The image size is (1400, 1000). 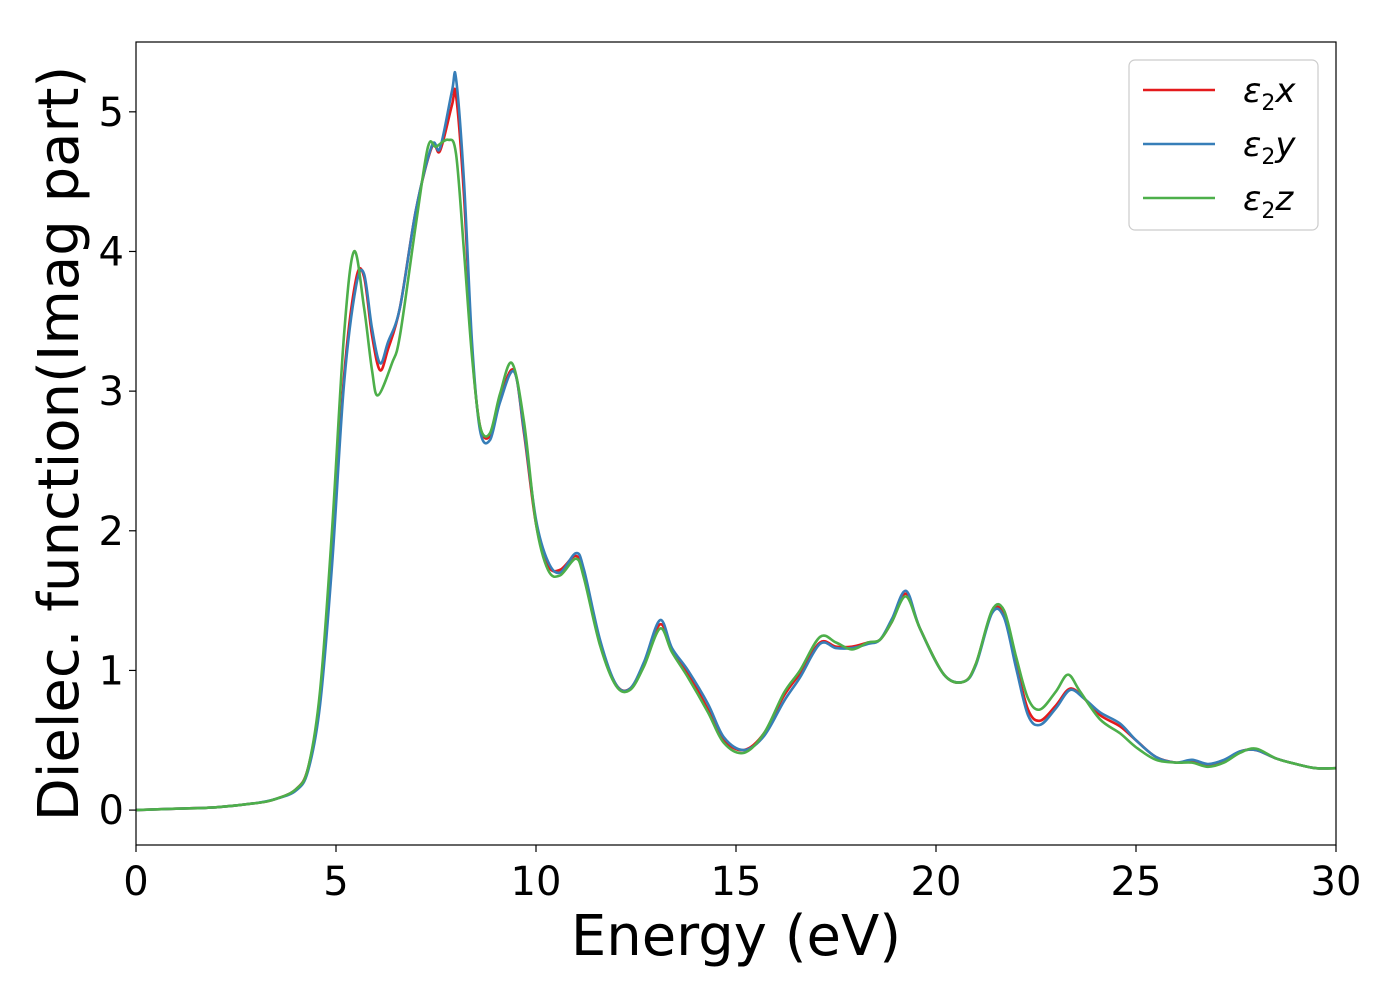 I want to click on x-axis-label: Energy (eV), so click(x=736, y=936).